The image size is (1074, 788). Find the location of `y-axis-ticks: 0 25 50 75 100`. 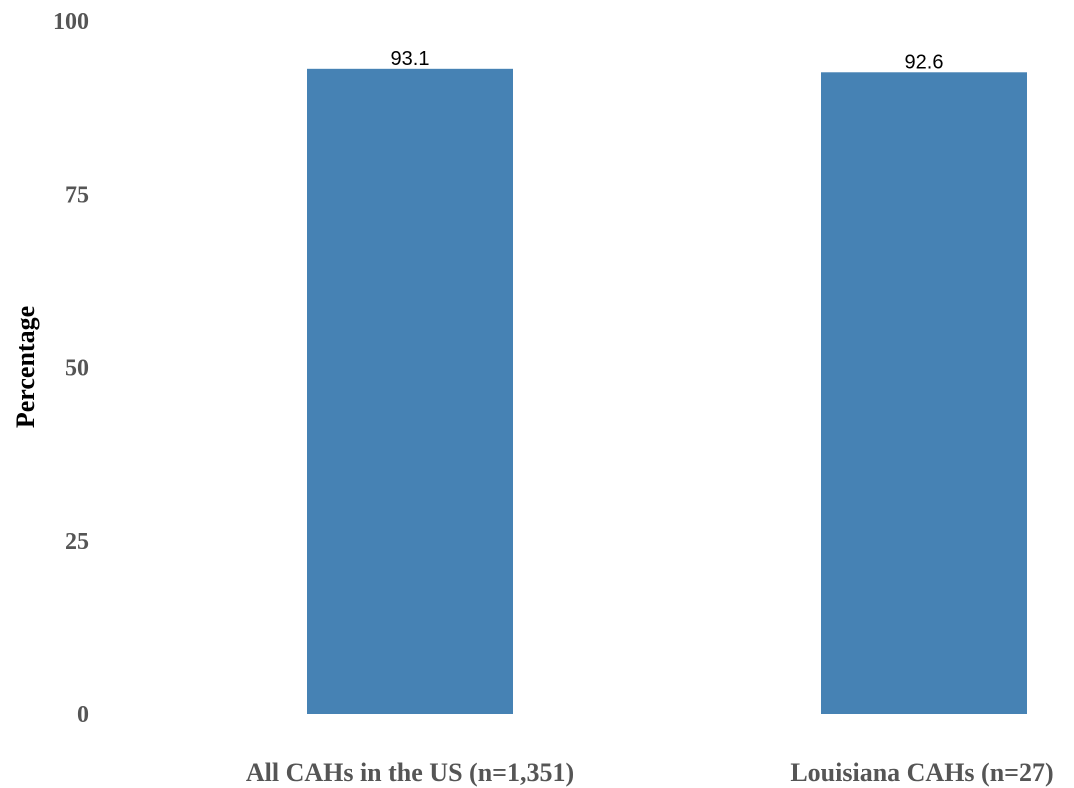

y-axis-ticks: 0 25 50 75 100 is located at coordinates (71, 368).